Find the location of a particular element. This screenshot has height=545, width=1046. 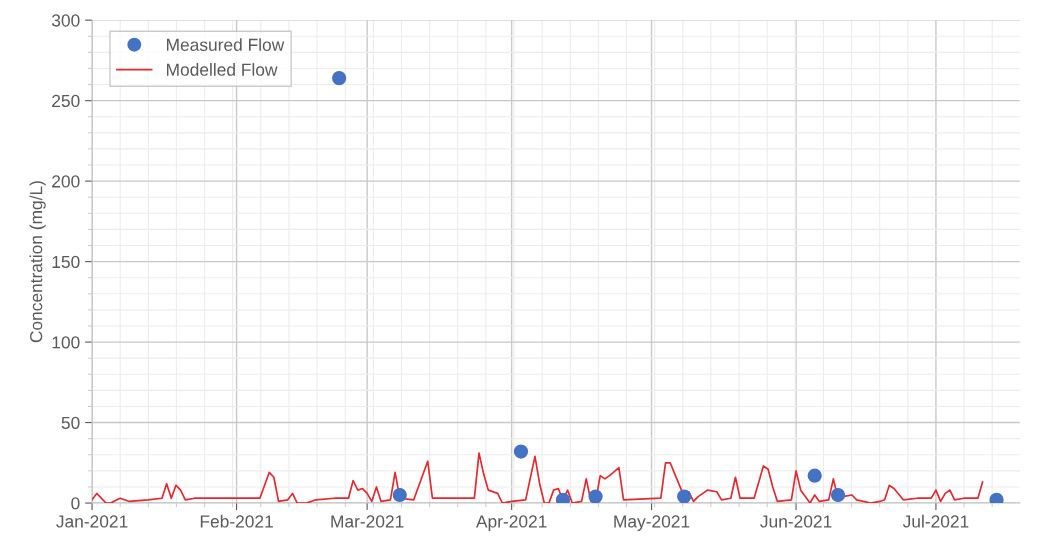

x-tick-label: Jan-2021 is located at coordinates (92, 521).